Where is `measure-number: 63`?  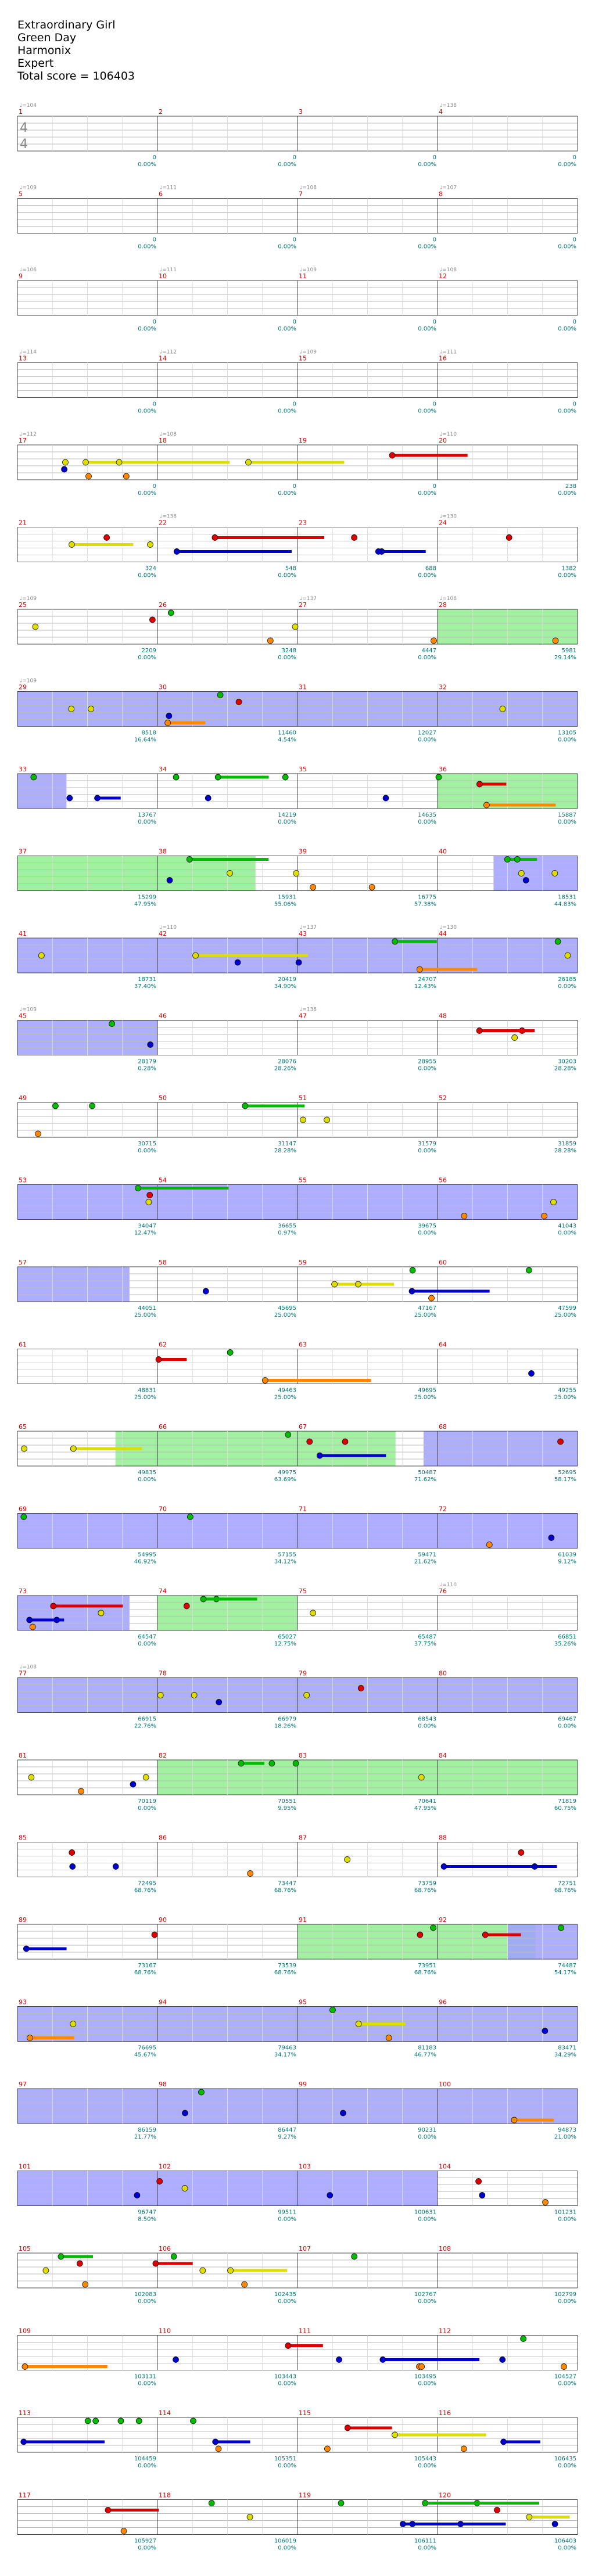
measure-number: 63 is located at coordinates (303, 1345).